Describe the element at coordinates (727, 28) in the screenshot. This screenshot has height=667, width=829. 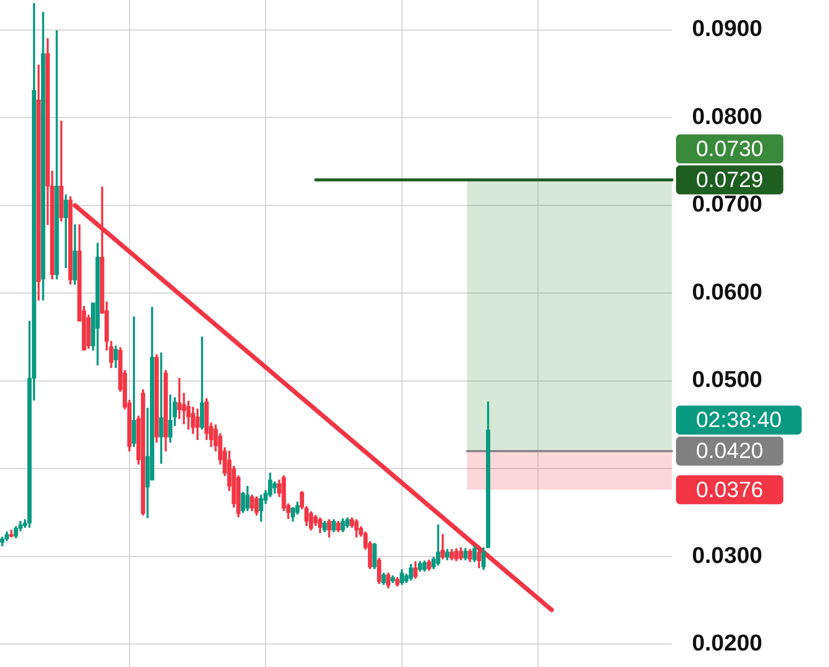
I see `y-tick-label: 0.0900` at that location.